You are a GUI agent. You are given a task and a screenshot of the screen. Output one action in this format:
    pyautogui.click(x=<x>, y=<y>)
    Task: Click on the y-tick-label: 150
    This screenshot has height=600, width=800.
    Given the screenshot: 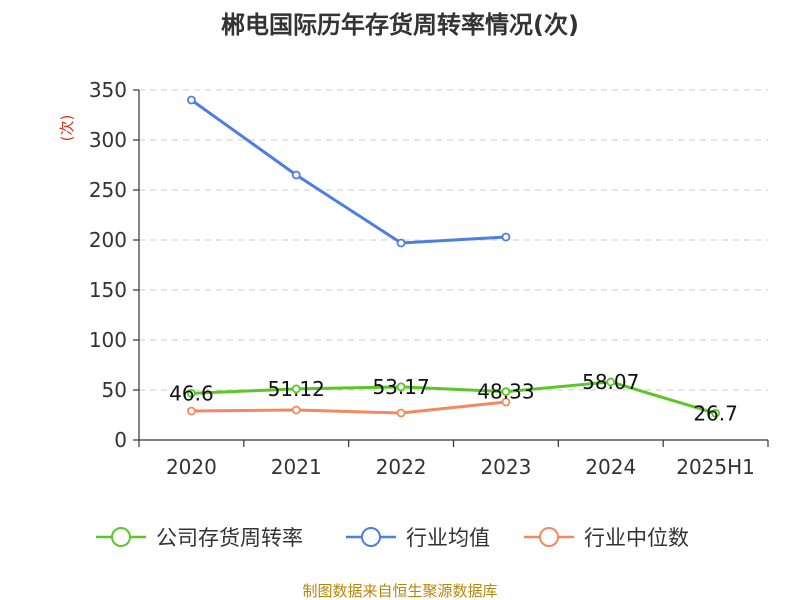 What is the action you would take?
    pyautogui.click(x=108, y=290)
    